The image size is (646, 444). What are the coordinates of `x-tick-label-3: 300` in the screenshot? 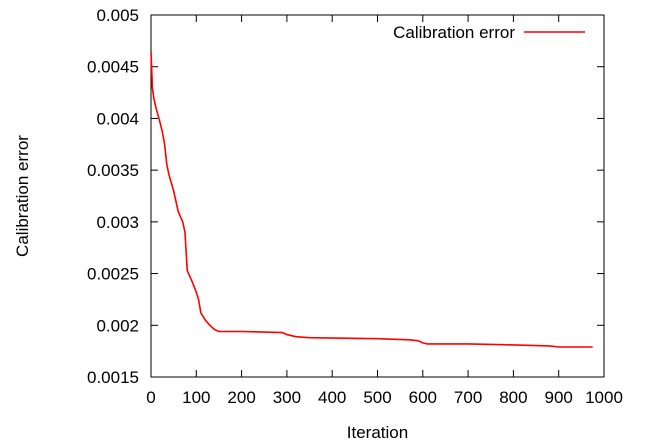 It's located at (287, 397).